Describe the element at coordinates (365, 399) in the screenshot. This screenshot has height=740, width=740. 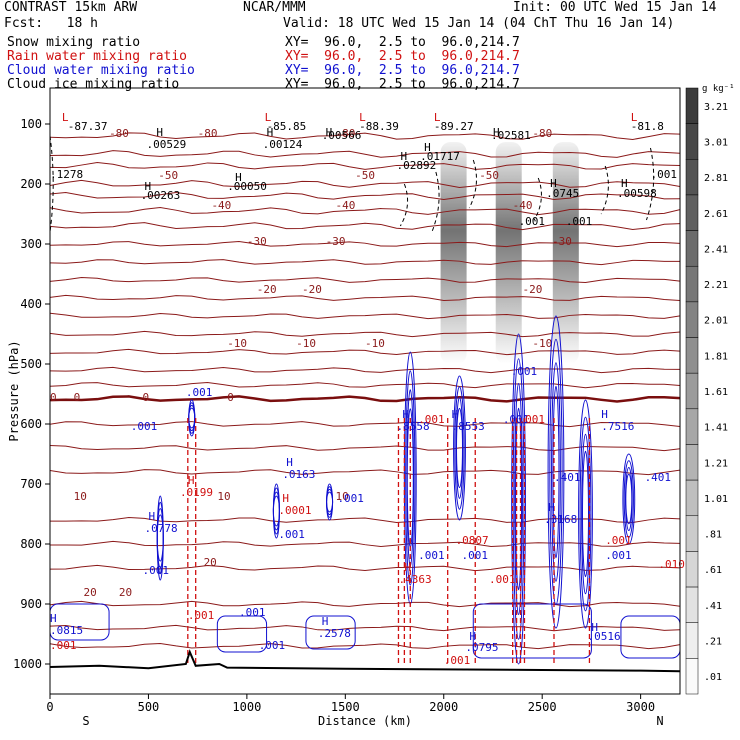
I see `freezing-level-contour` at that location.